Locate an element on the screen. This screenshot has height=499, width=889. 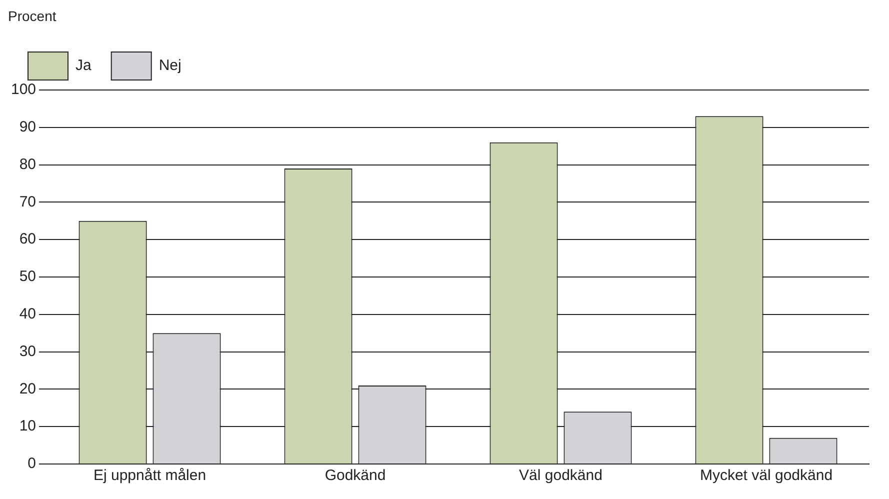
y-tick-label: 80 is located at coordinates (27, 164).